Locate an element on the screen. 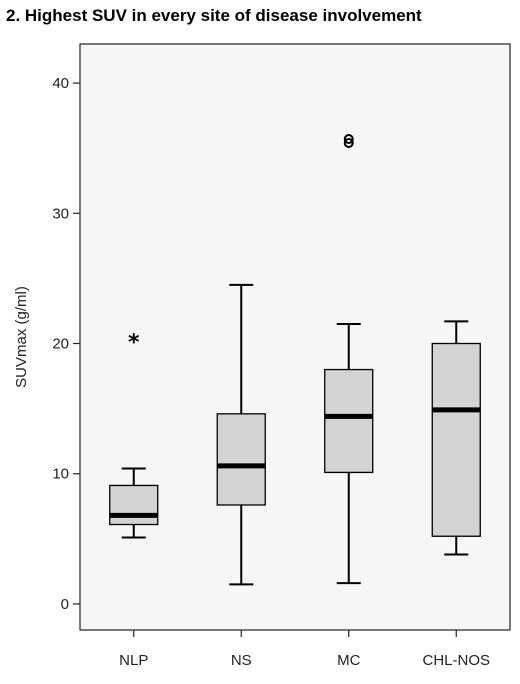 This screenshot has height=684, width=520. x-tick-label-ns: NS is located at coordinates (241, 660).